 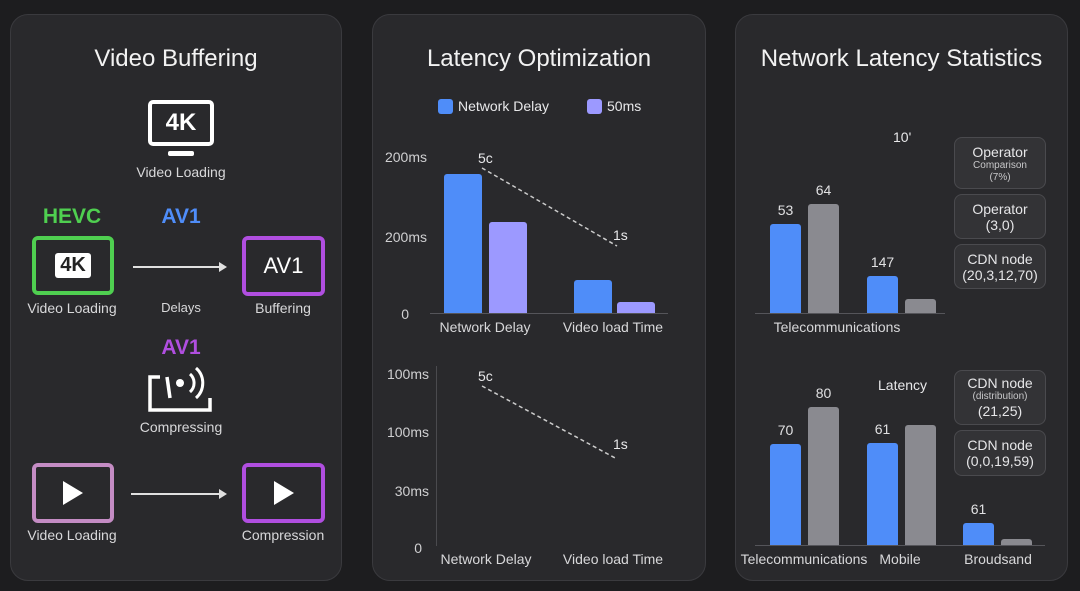 I want to click on arrow-right-icon, so click(x=178, y=267).